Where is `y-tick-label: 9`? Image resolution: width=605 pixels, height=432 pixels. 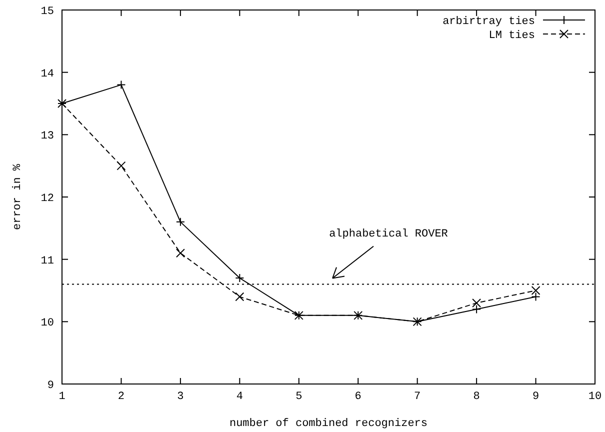
y-tick-label: 9 is located at coordinates (50, 386).